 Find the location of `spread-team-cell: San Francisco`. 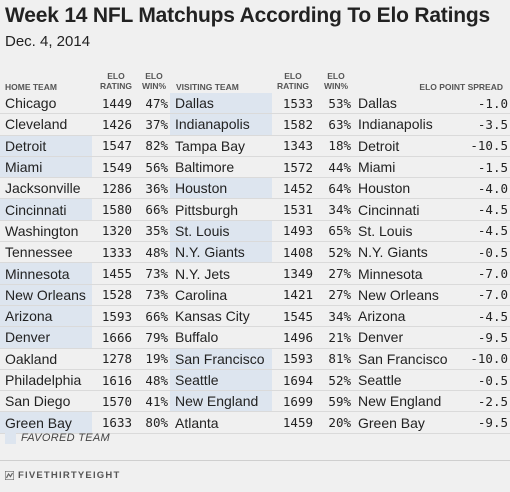

spread-team-cell: San Francisco is located at coordinates (406, 359).